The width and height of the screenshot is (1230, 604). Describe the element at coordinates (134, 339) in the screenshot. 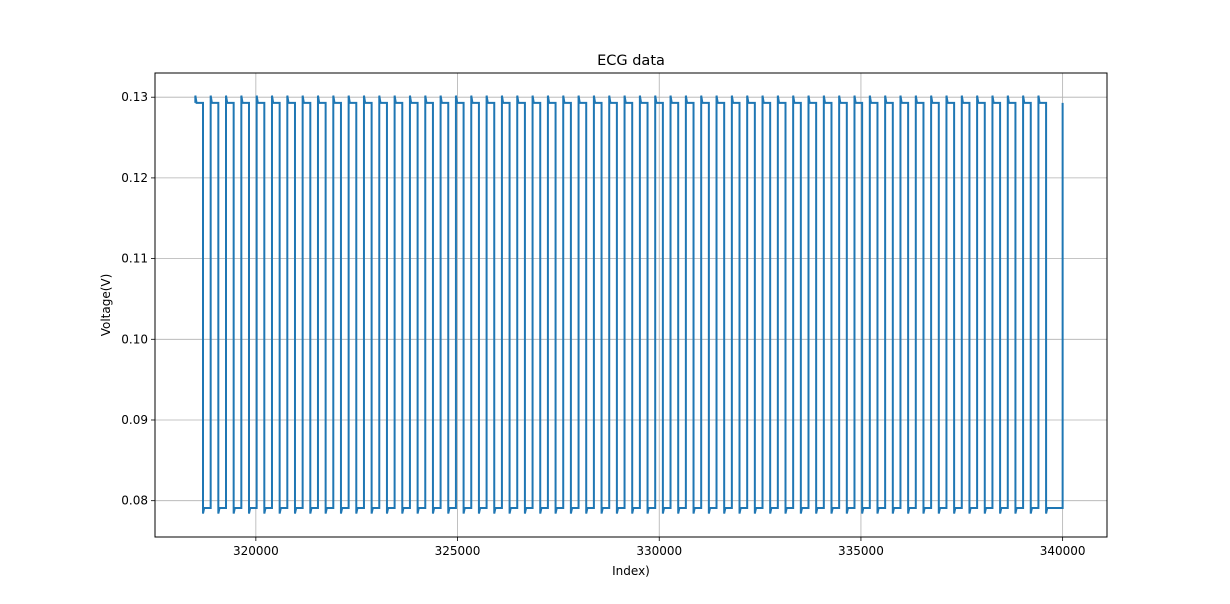

I see `y-tick-label: 0.10` at that location.